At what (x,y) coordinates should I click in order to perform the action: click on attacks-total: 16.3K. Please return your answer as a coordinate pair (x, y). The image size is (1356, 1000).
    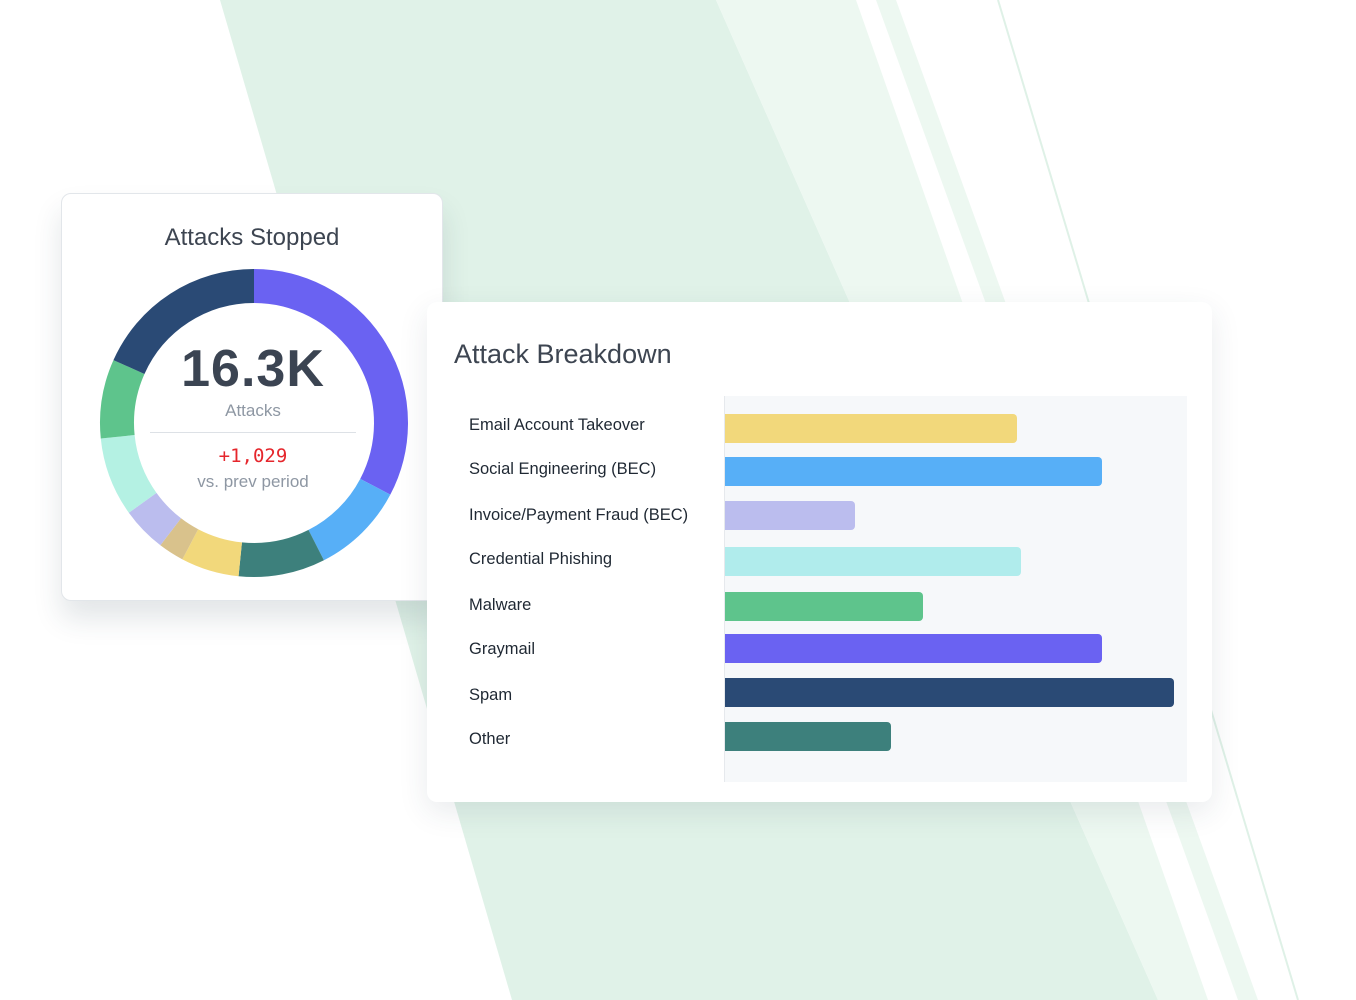
    Looking at the image, I should click on (253, 369).